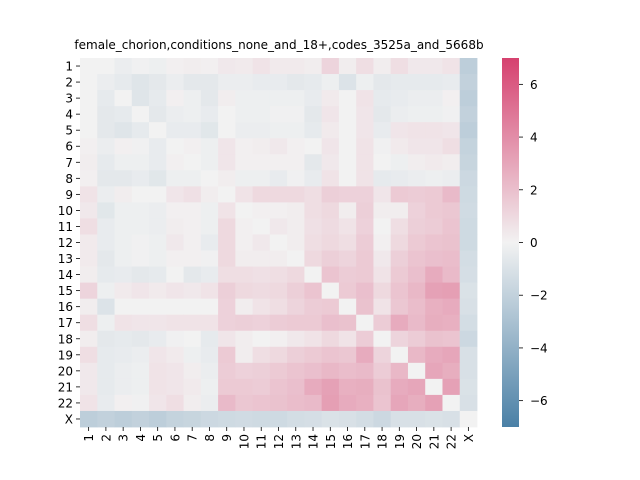  Describe the element at coordinates (175, 438) in the screenshot. I see `x-tick-label: 6` at that location.